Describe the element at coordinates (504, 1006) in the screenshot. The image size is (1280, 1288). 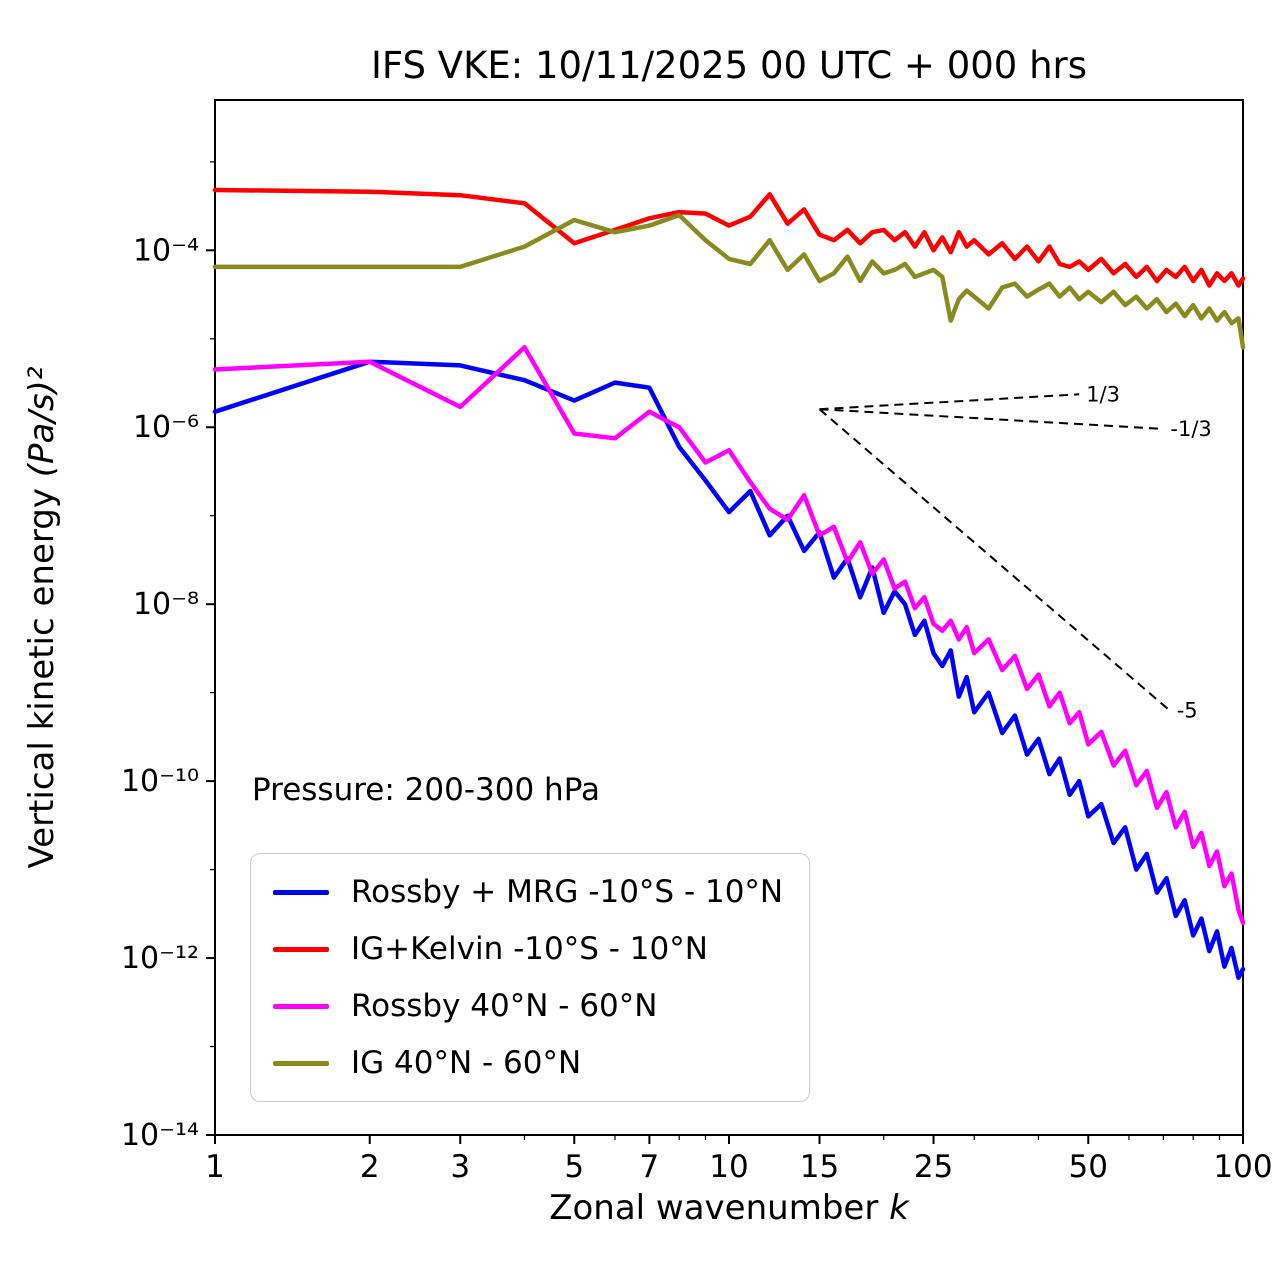
I see `legend-label-rossby-midlat: Rossby 40°N - 60°N` at that location.